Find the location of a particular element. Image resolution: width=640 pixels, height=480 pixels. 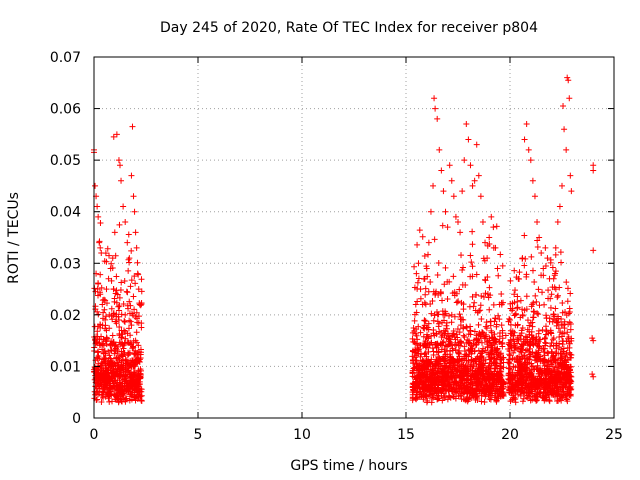

y-tick-label: 0.01 is located at coordinates (65, 367).